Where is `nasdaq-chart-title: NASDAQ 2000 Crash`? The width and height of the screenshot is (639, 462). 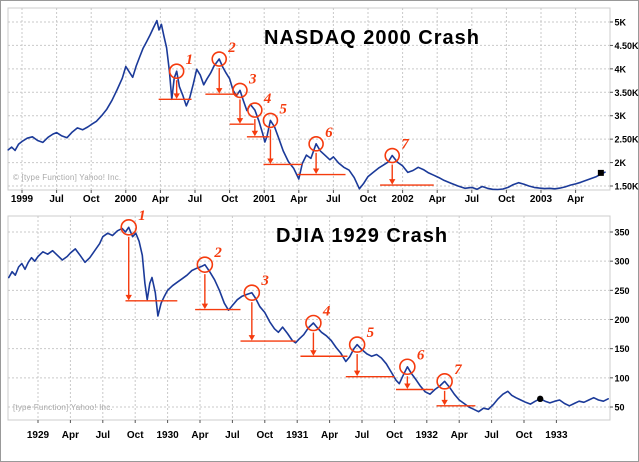 nasdaq-chart-title: NASDAQ 2000 Crash is located at coordinates (372, 38).